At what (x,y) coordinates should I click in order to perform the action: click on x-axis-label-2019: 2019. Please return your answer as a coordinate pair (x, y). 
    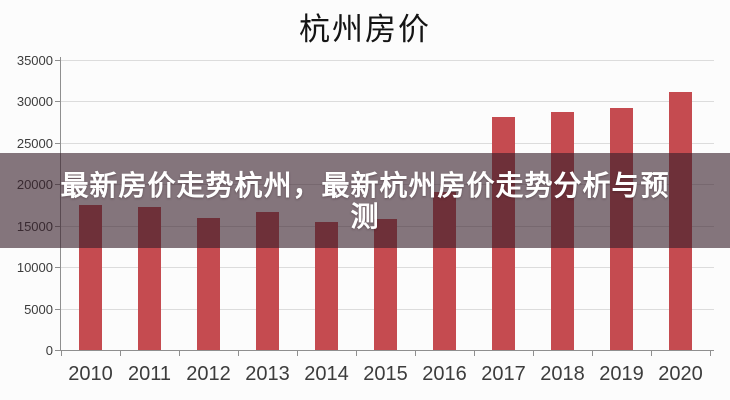
    Looking at the image, I should click on (621, 374).